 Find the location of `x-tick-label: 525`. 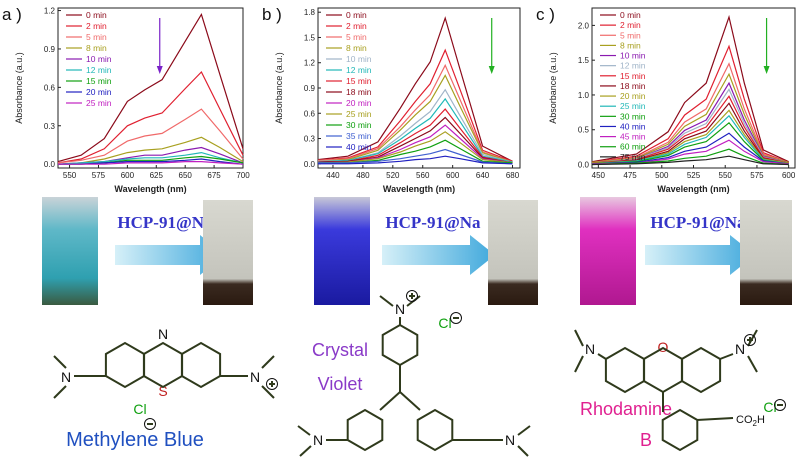

x-tick-label: 525 is located at coordinates (694, 175).